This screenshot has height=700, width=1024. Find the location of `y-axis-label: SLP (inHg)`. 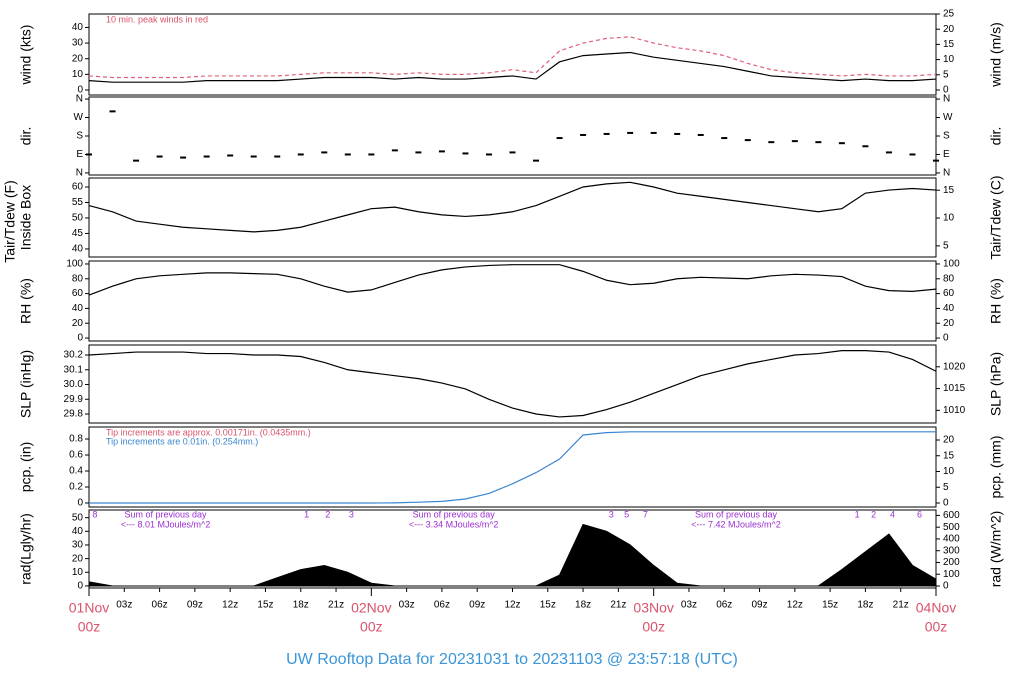

y-axis-label: SLP (inHg) is located at coordinates (26, 384).